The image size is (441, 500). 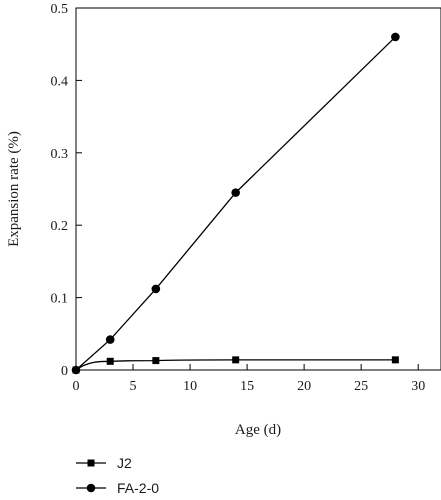 I want to click on legend-item-J2: J2, so click(x=104, y=463).